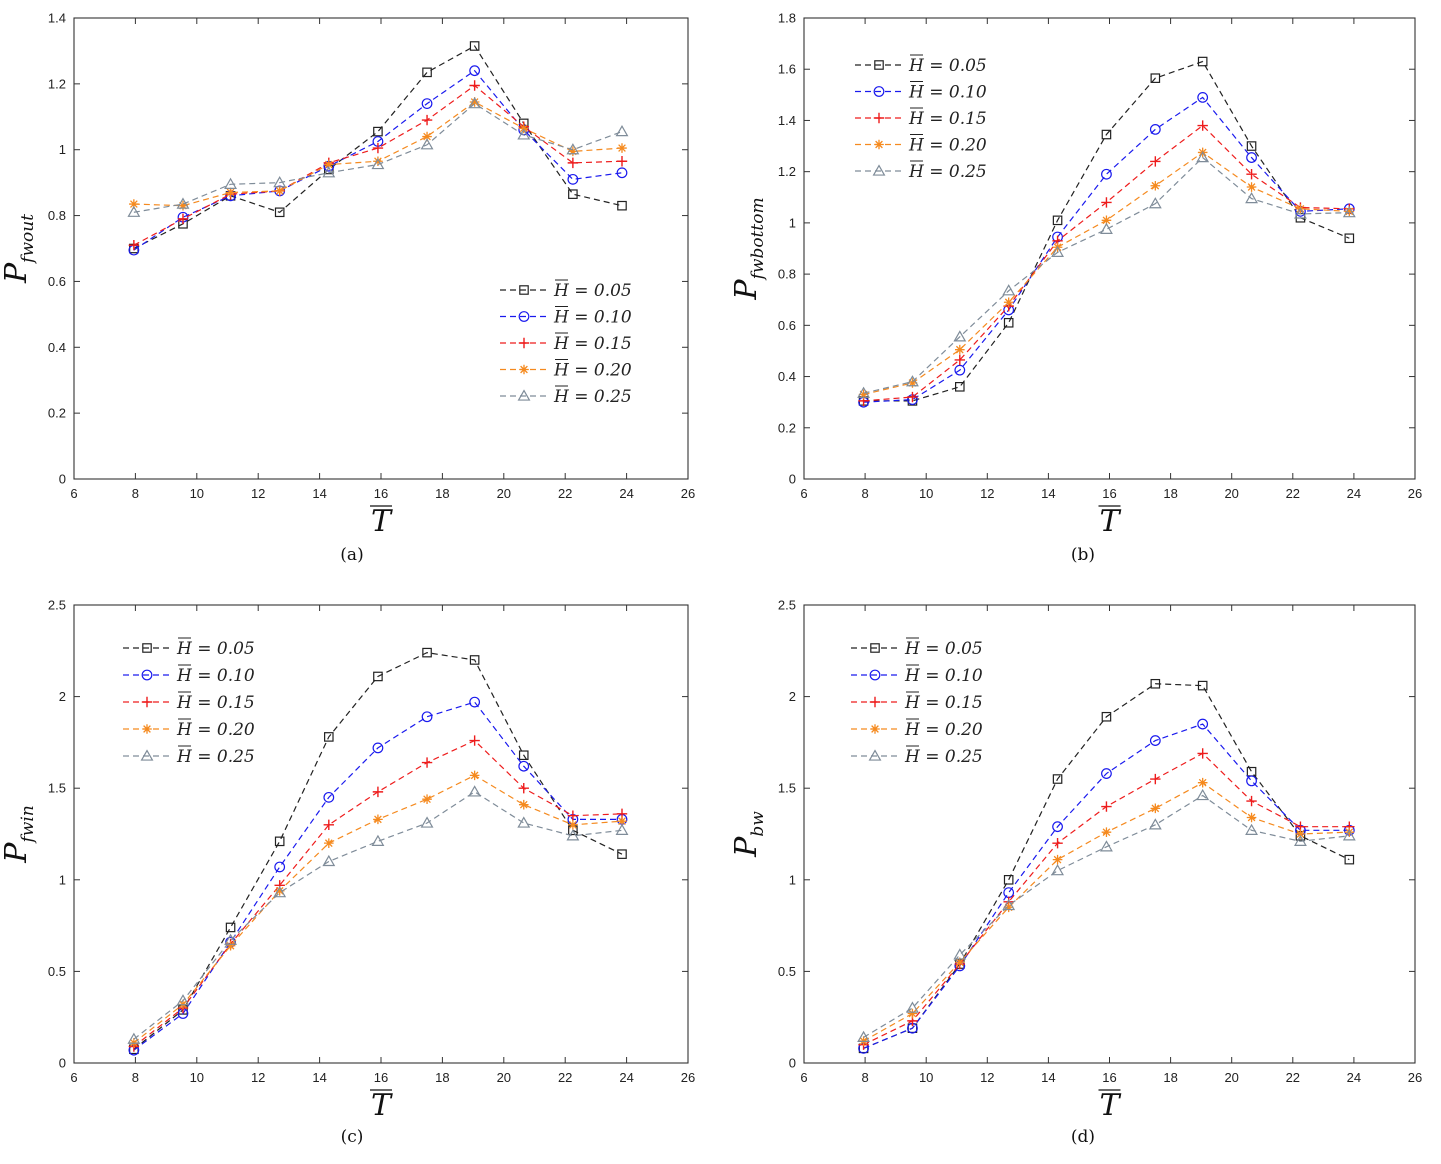 The height and width of the screenshot is (1164, 1441). What do you see at coordinates (592, 344) in the screenshot?
I see `legend-label: H = 0.15` at bounding box center [592, 344].